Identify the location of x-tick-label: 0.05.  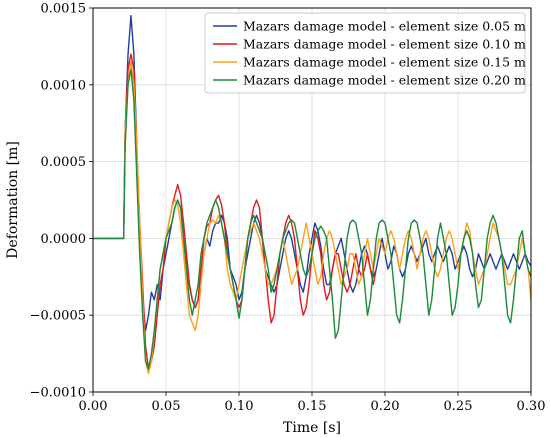
(166, 406).